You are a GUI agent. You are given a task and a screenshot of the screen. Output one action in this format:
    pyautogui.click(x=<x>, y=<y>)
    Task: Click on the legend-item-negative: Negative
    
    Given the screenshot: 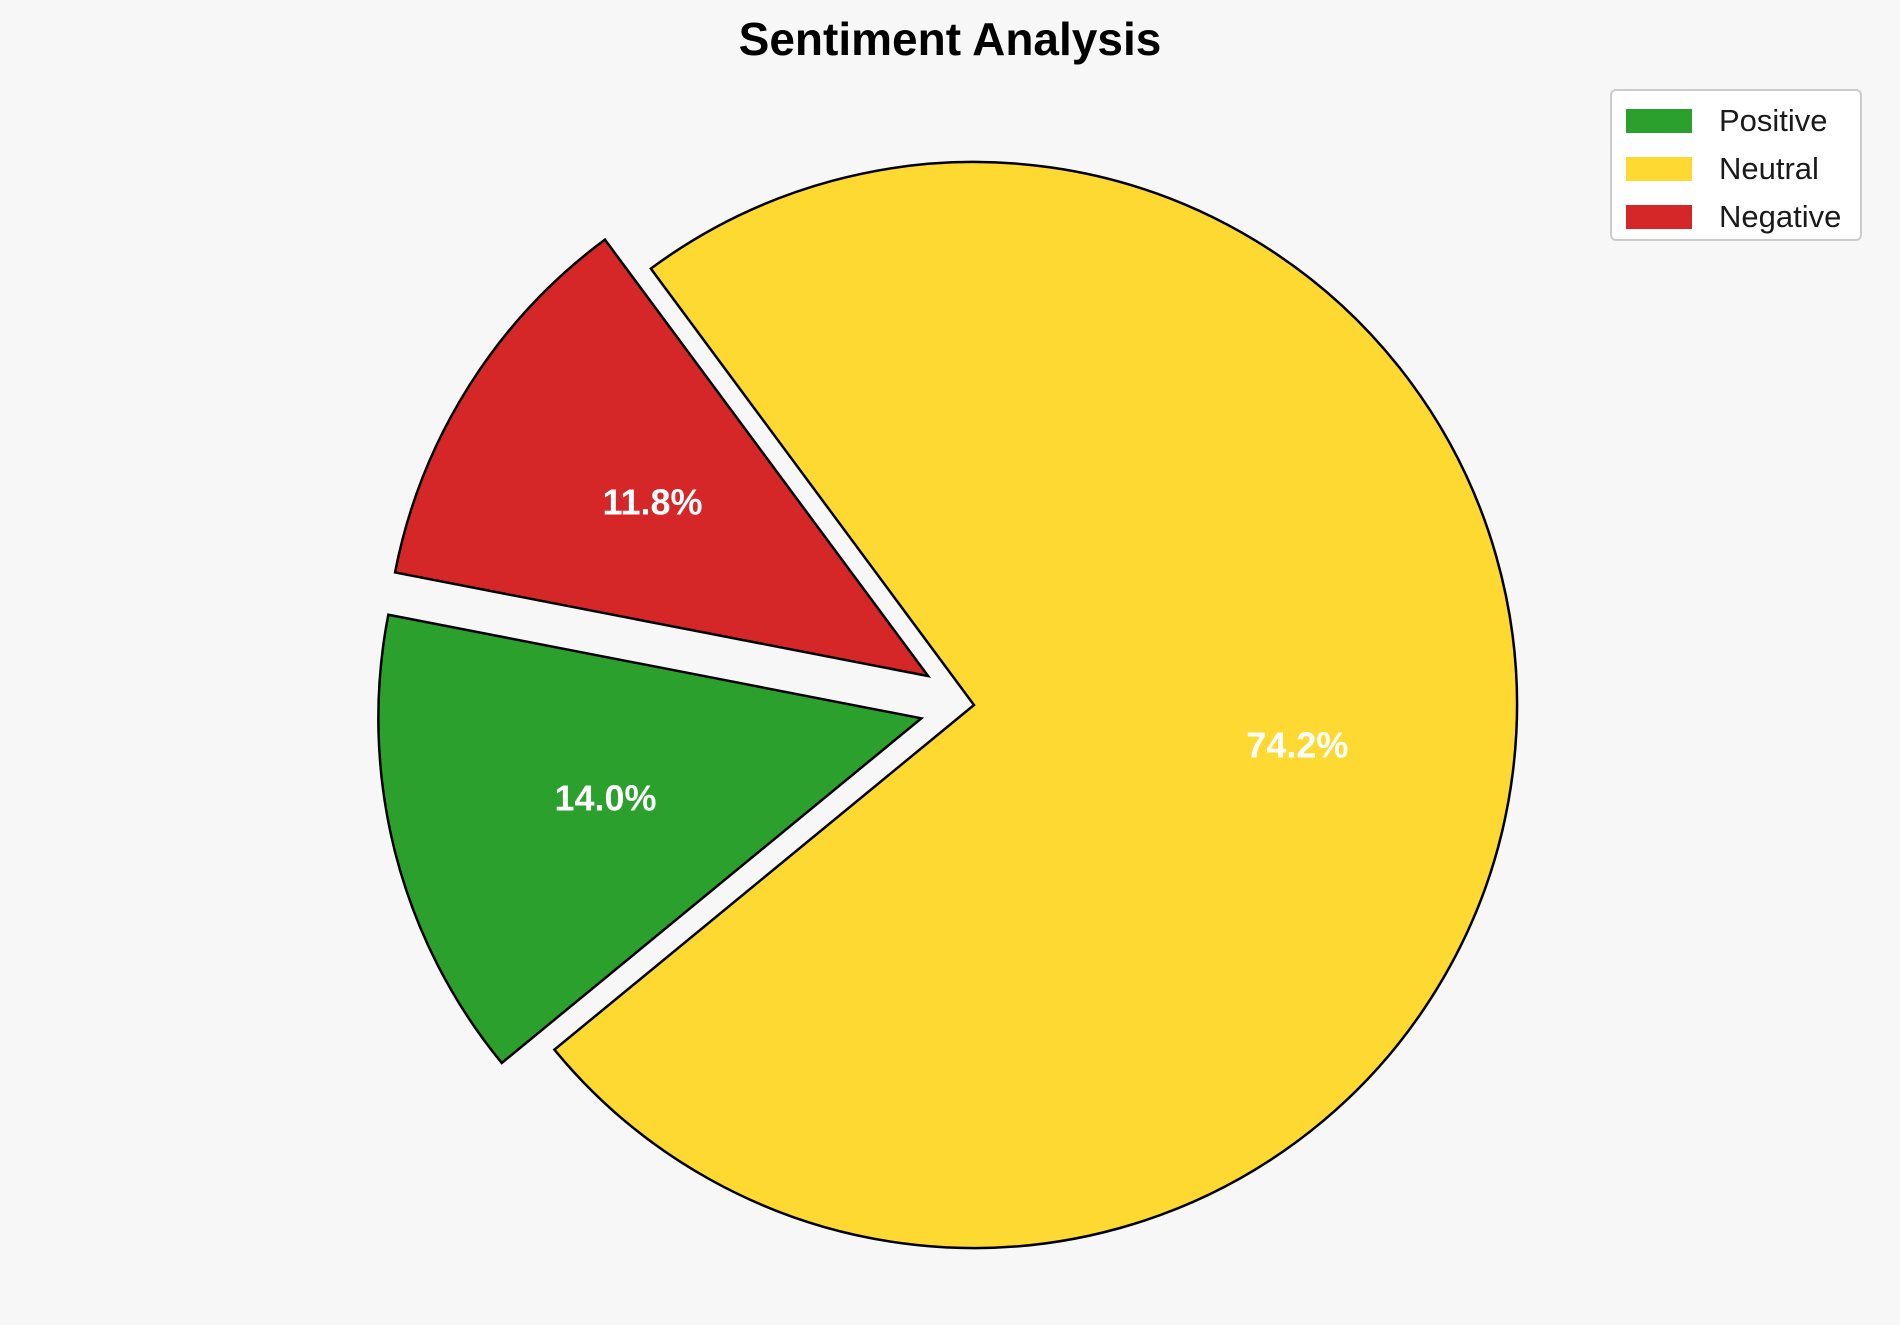 What is the action you would take?
    pyautogui.click(x=1734, y=216)
    